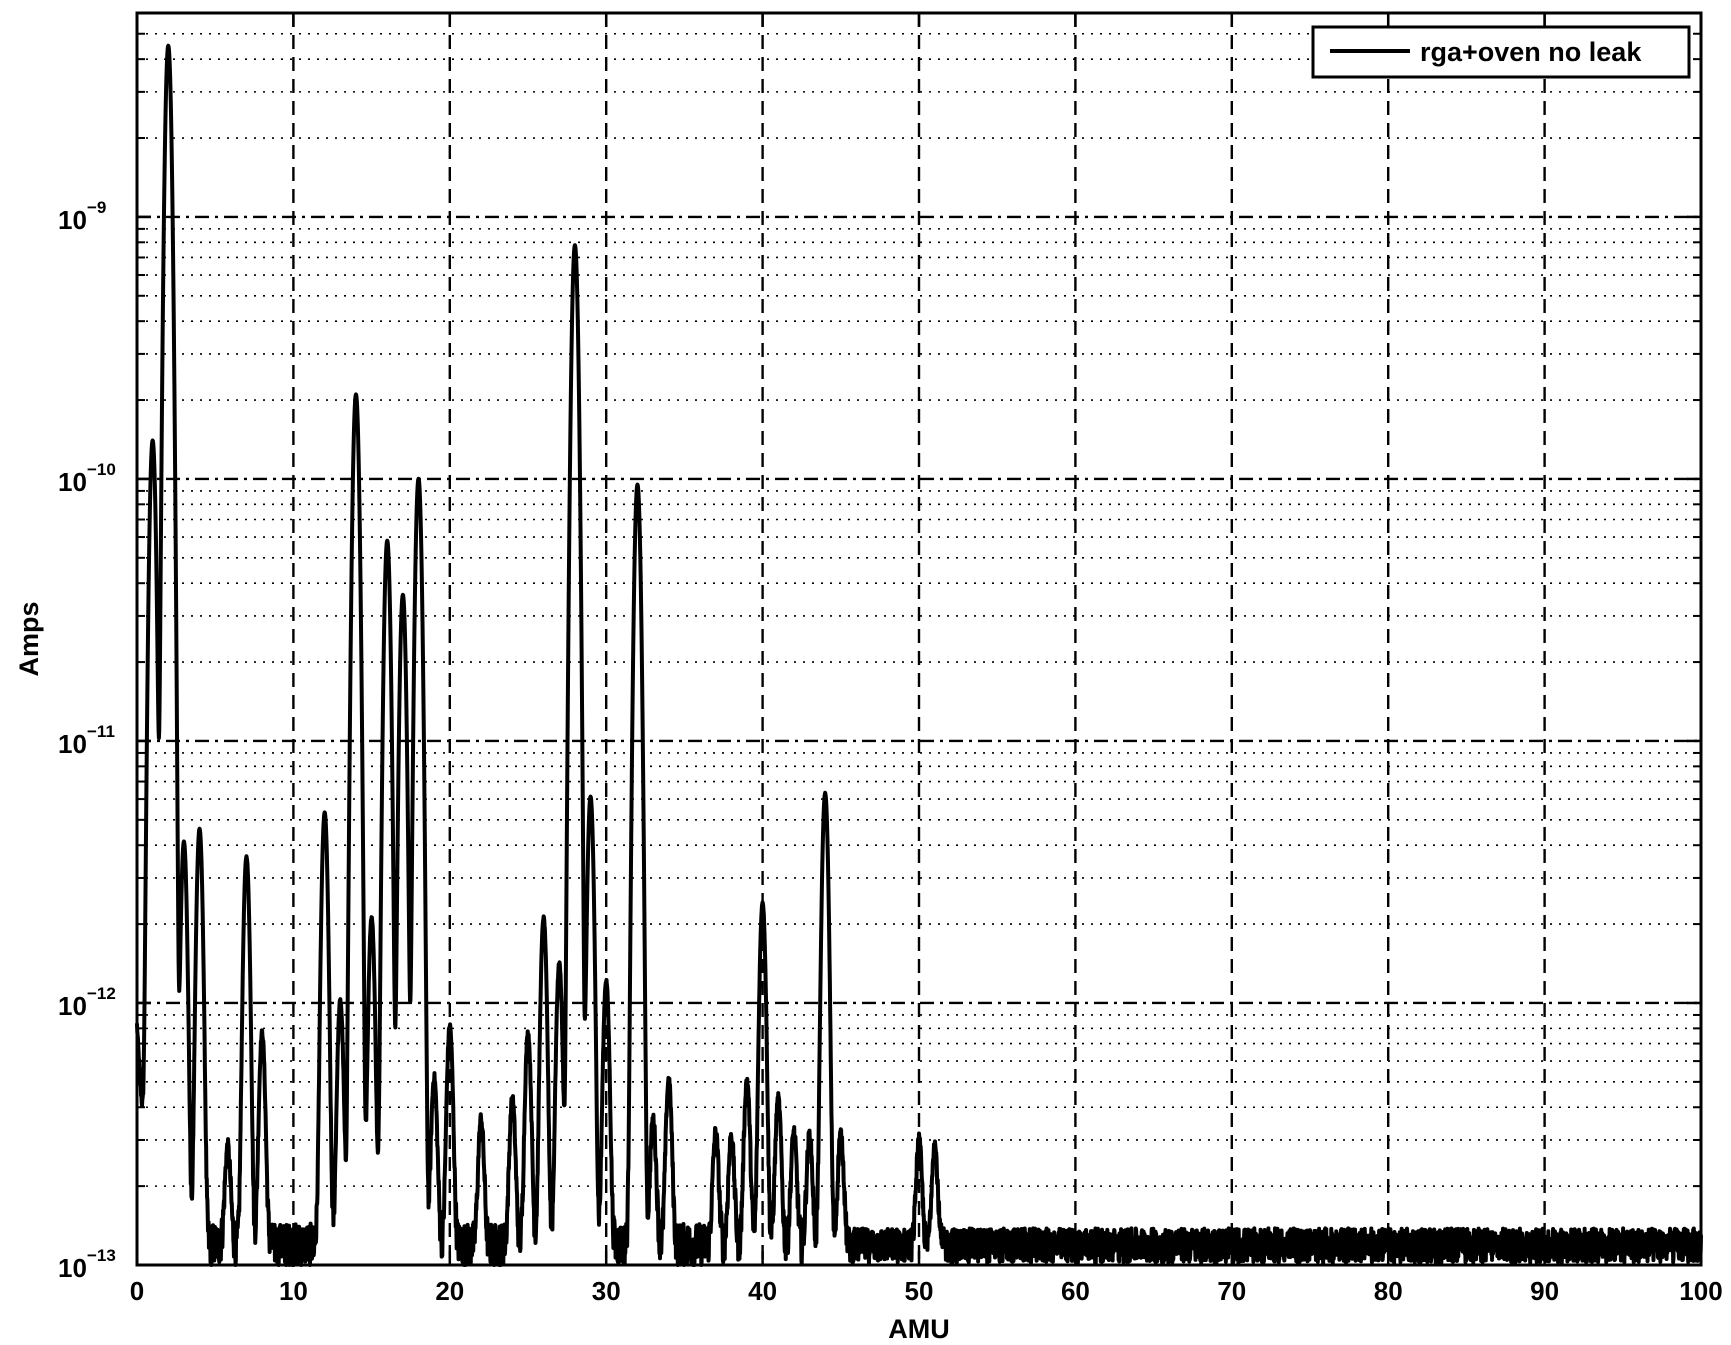 The width and height of the screenshot is (1731, 1345). I want to click on x-tick-label: 10, so click(293, 1291).